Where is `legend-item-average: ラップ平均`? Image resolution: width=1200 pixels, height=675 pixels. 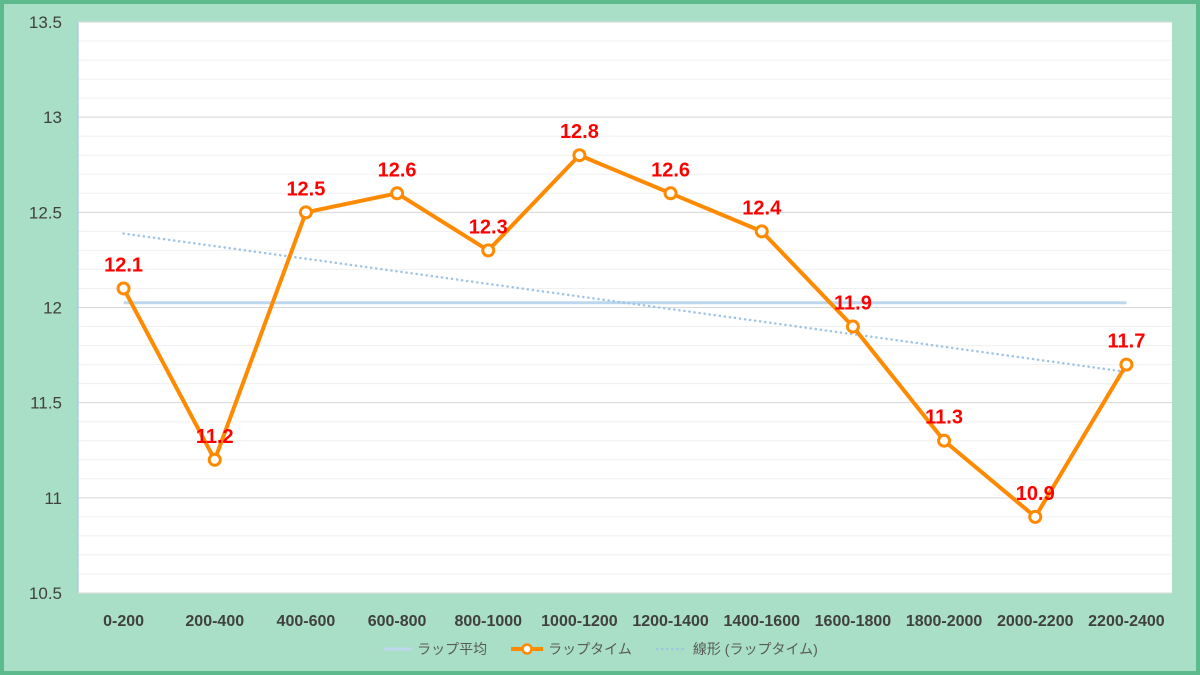 legend-item-average: ラップ平均 is located at coordinates (434, 649).